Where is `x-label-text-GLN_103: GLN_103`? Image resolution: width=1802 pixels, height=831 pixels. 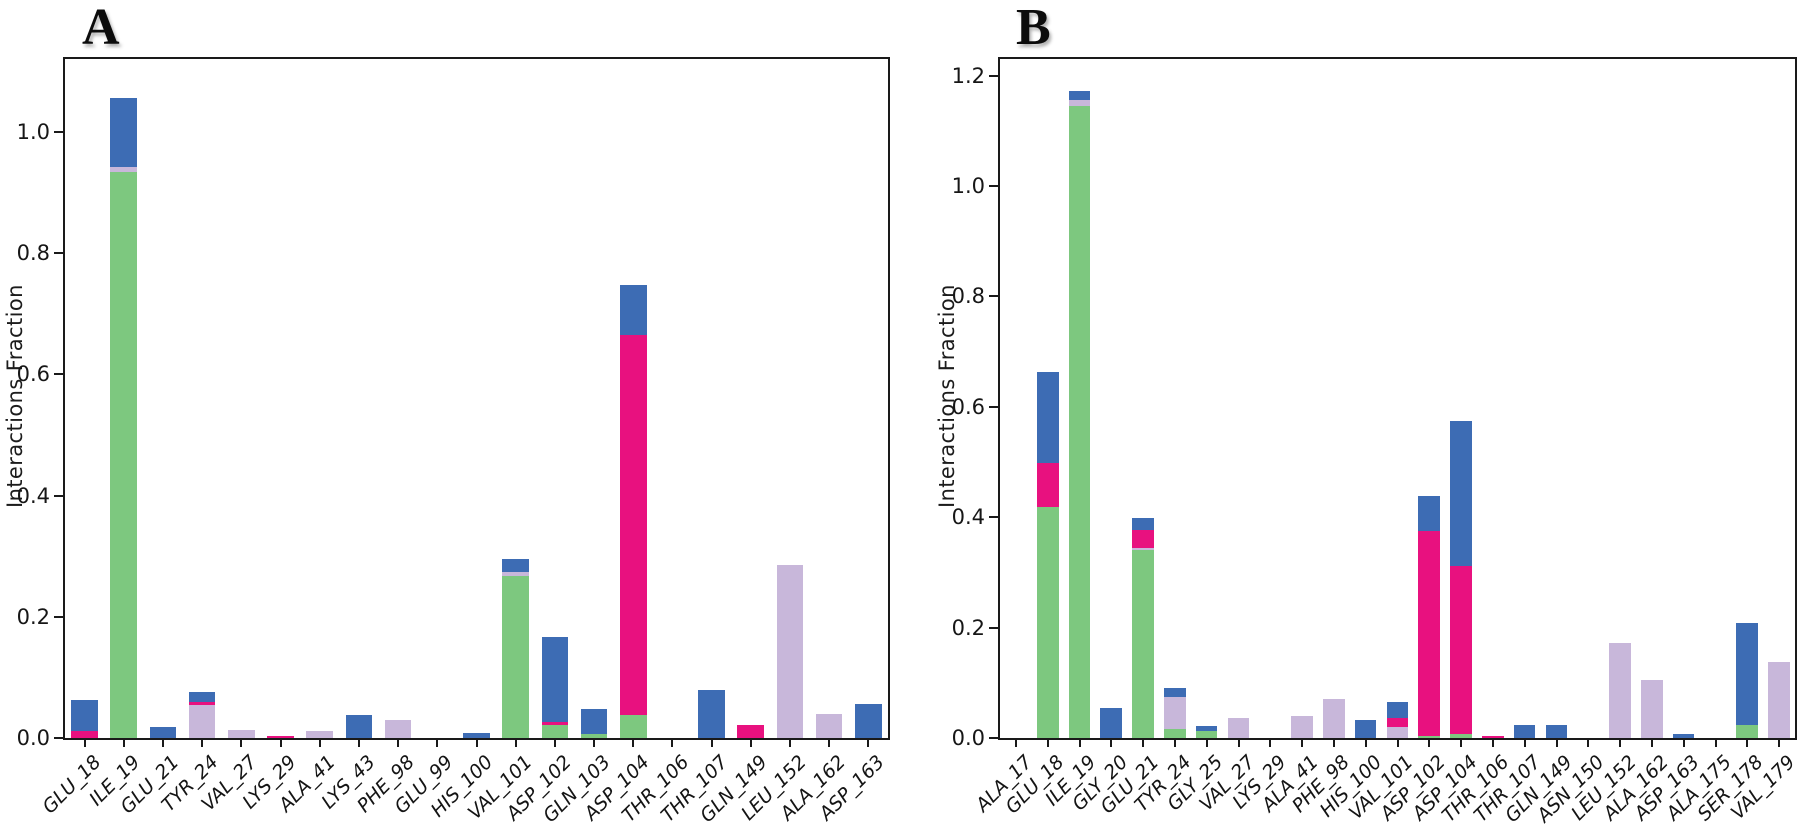
x-label-text-GLN_103: GLN_103 is located at coordinates (576, 789).